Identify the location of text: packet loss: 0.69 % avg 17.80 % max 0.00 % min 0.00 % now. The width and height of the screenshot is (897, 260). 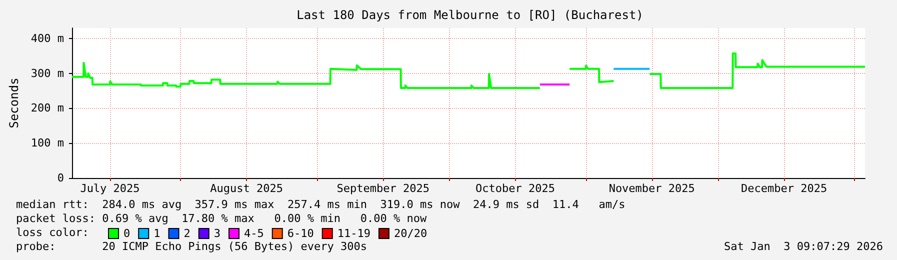
(221, 218).